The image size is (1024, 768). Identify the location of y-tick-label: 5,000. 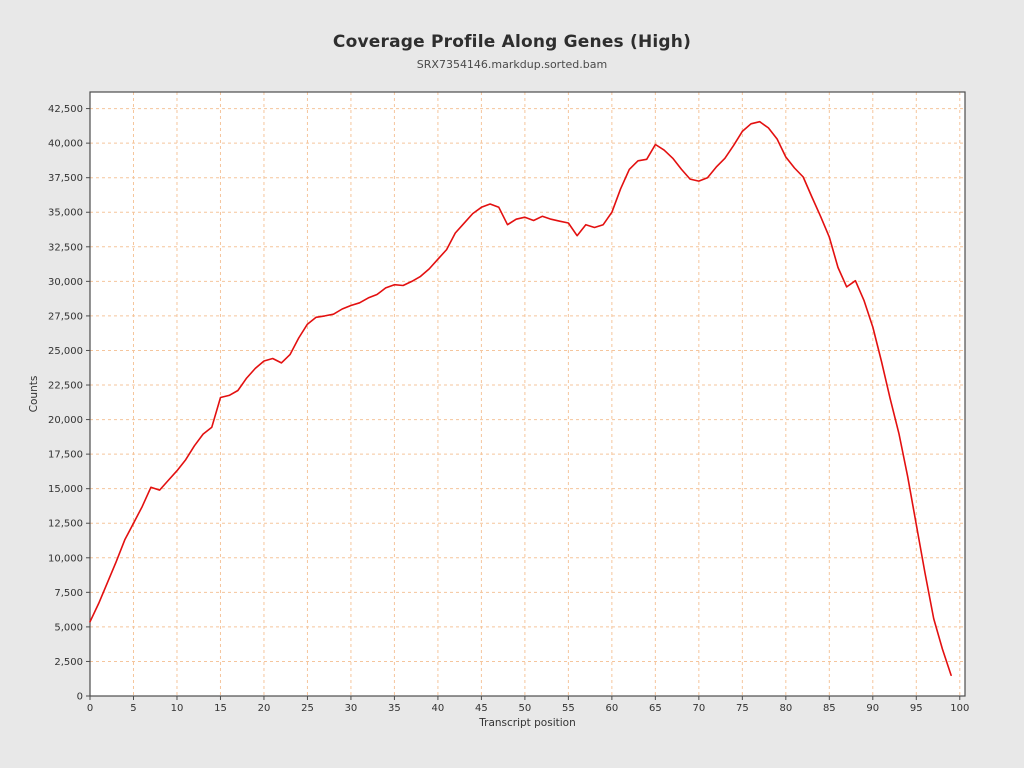
(68, 627).